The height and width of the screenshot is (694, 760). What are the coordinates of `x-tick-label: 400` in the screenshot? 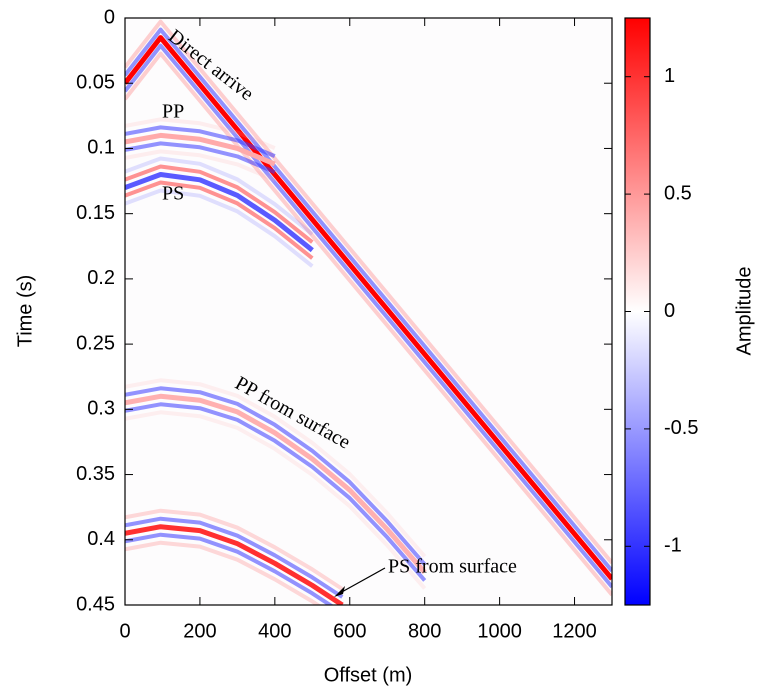 It's located at (274, 631).